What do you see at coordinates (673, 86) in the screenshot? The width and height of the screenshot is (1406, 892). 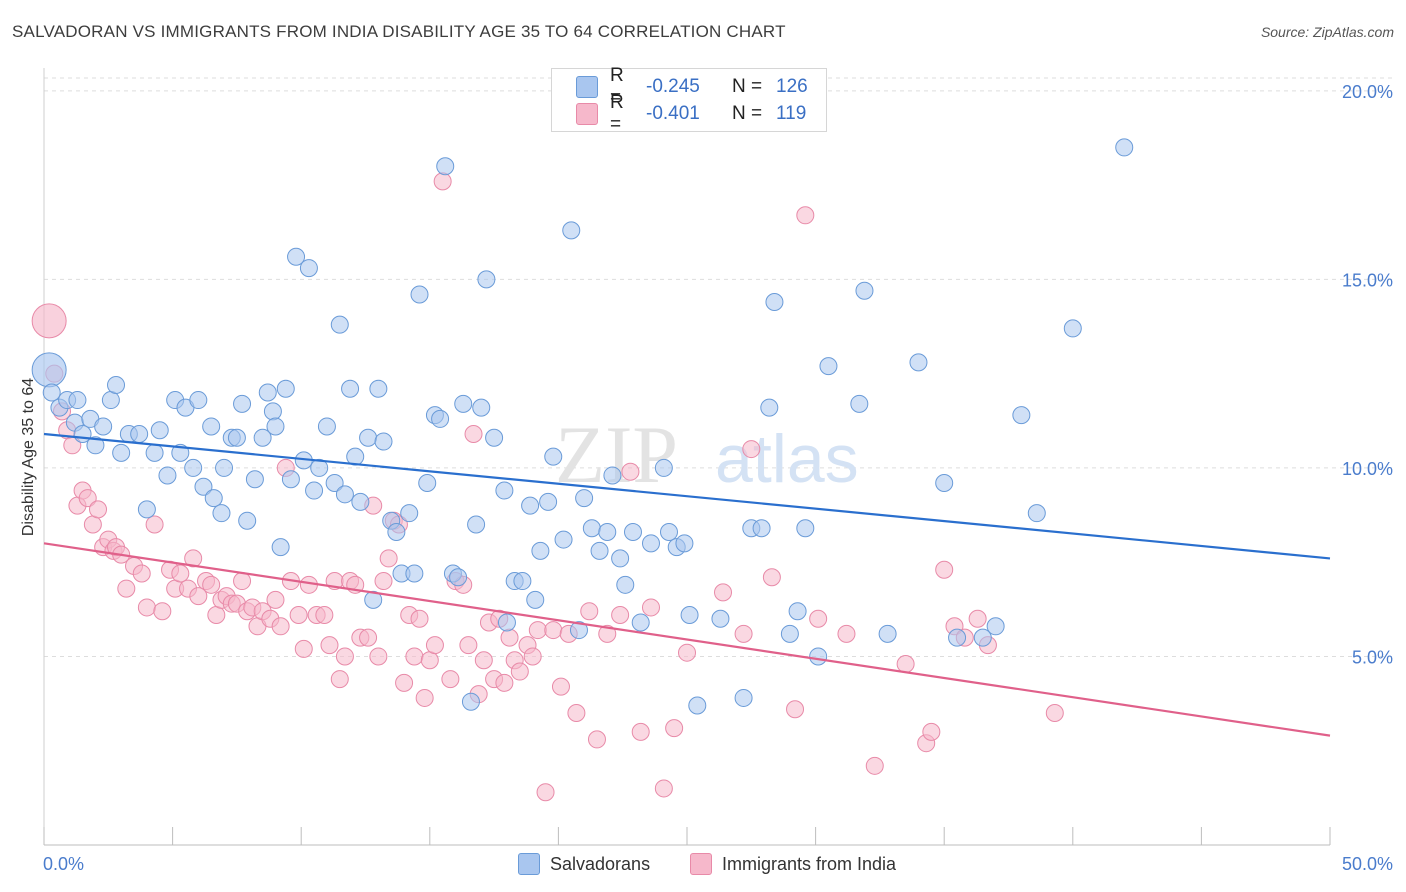 I see `r-value: -0.245` at bounding box center [673, 86].